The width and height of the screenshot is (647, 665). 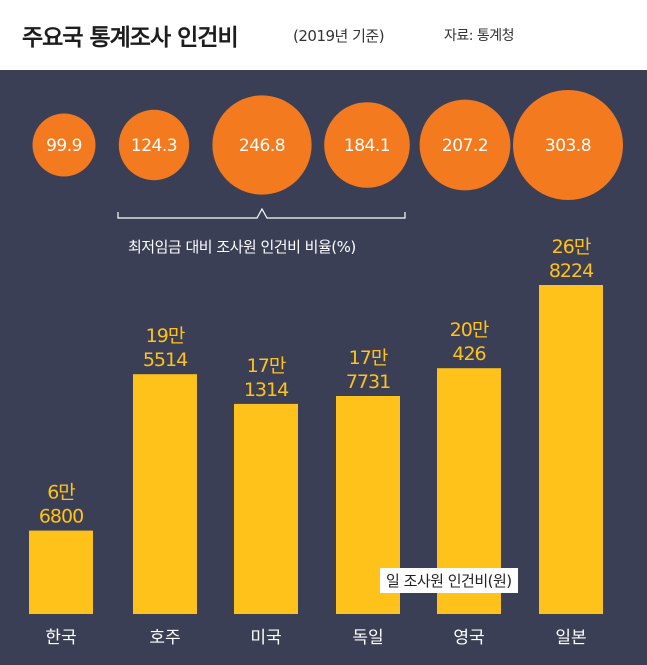 What do you see at coordinates (61, 517) in the screenshot?
I see `bar-label-line2-0: 6800` at bounding box center [61, 517].